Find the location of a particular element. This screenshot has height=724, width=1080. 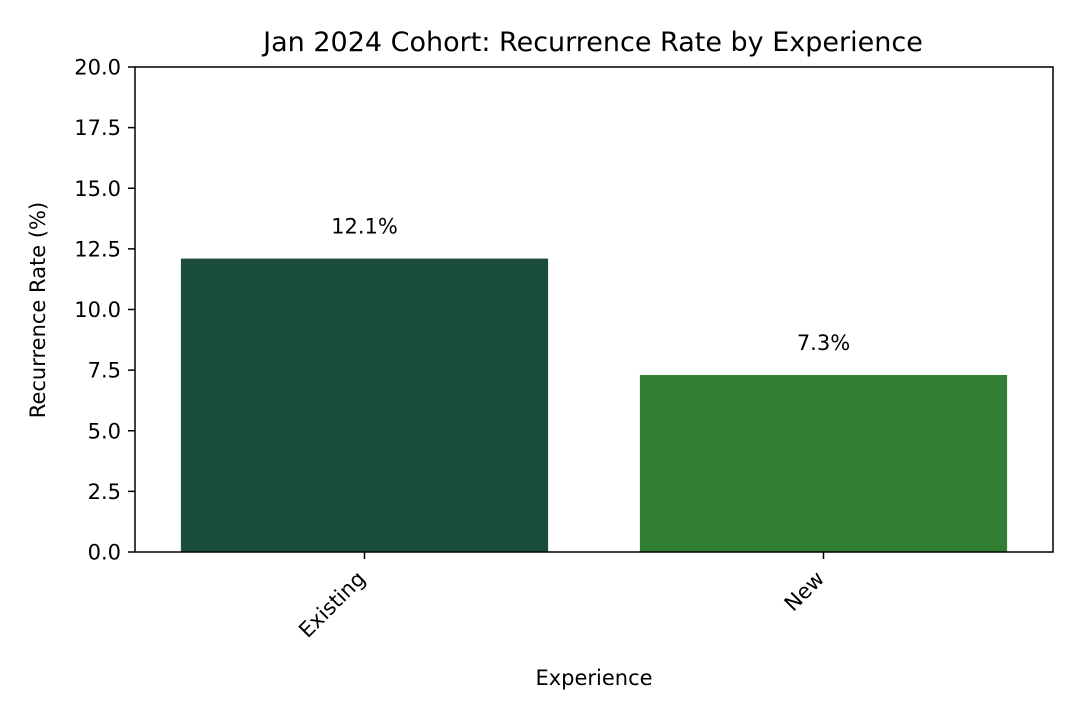

y-tick-label: 2.5 is located at coordinates (104, 492).